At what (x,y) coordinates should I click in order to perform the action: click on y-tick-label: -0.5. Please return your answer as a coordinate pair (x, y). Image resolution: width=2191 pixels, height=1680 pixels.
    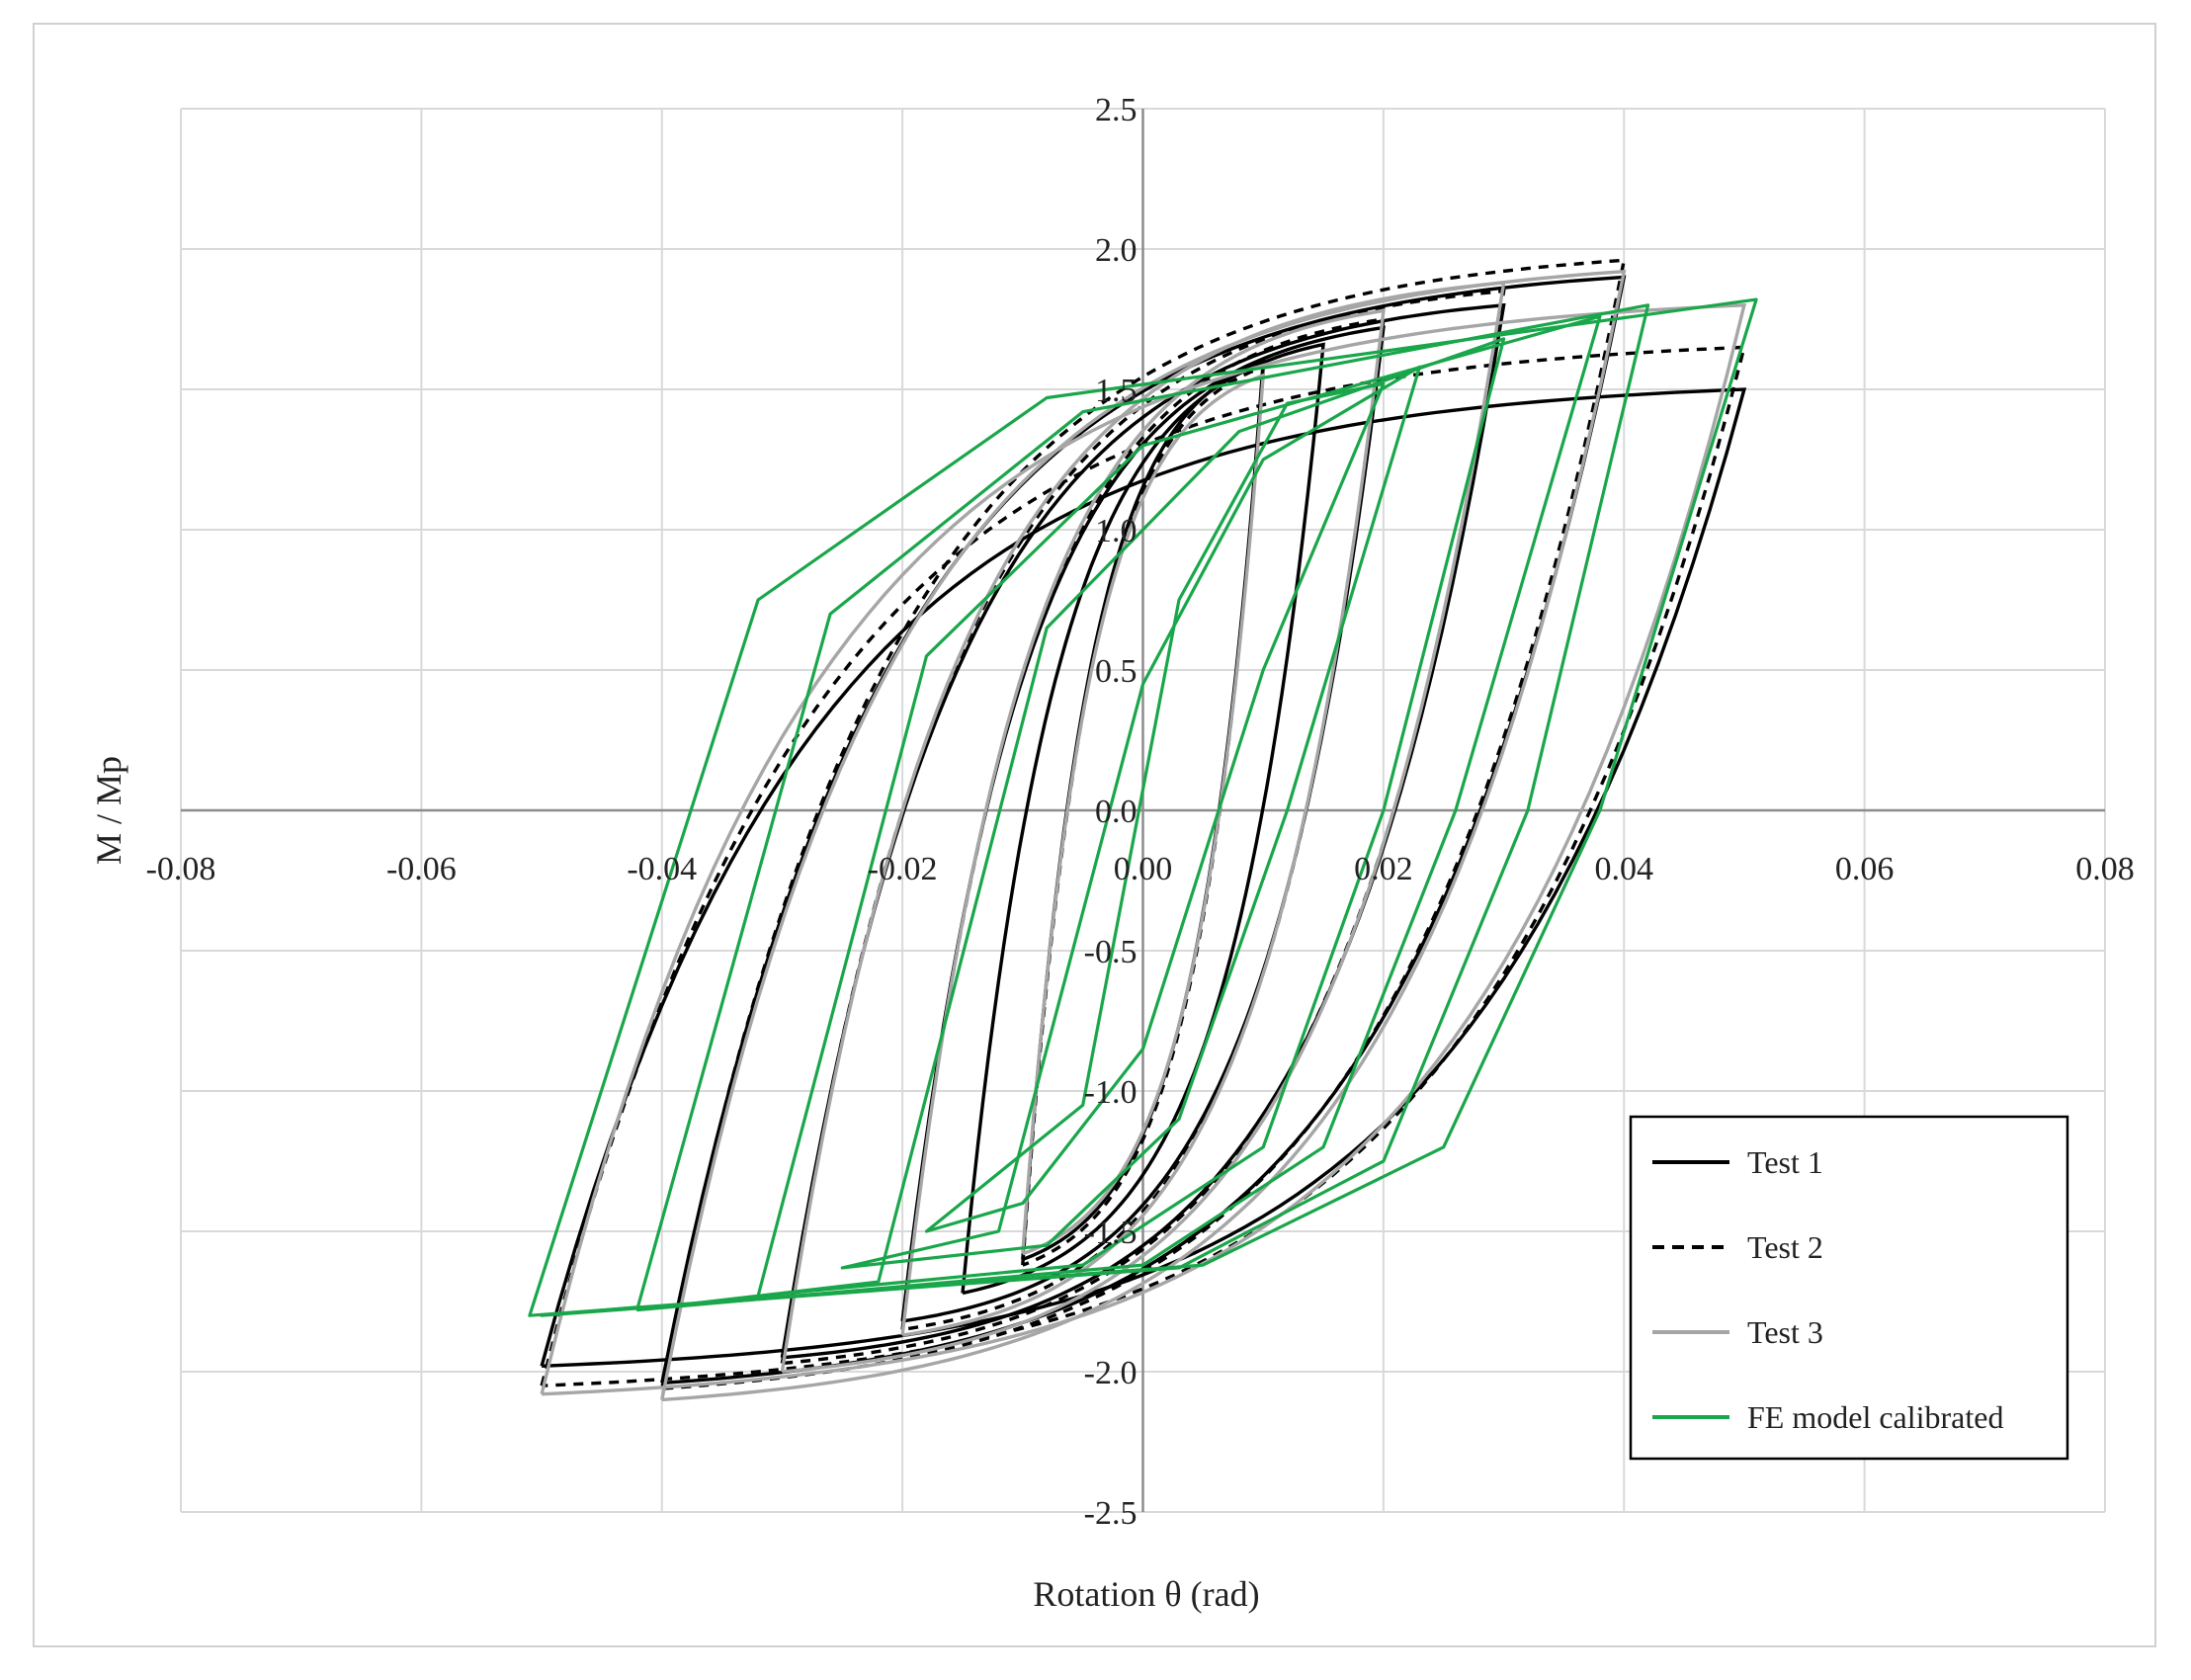
    Looking at the image, I should click on (1111, 952).